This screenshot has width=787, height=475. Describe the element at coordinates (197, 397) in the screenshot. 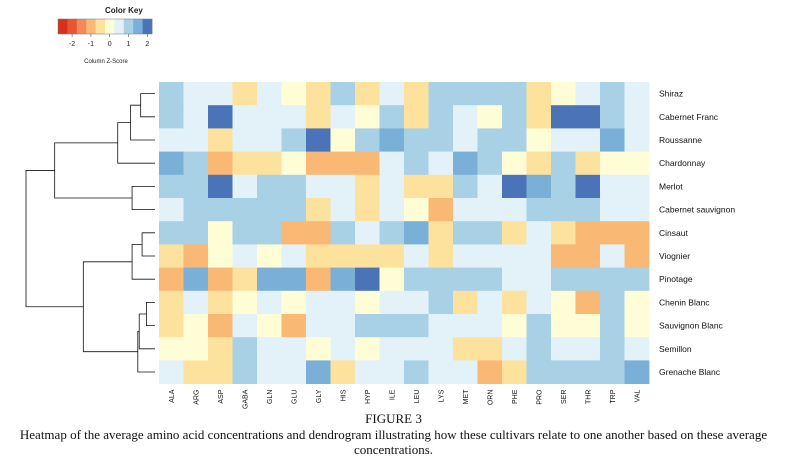

I see `column-label: ARG` at that location.